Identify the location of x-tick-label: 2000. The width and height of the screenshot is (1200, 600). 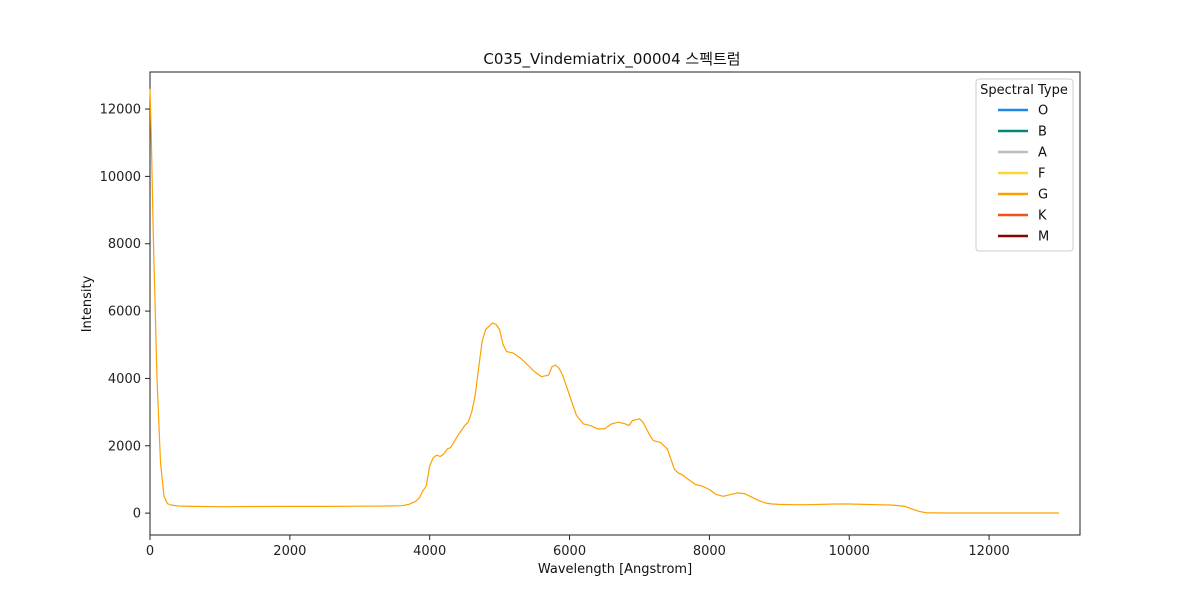
(289, 551).